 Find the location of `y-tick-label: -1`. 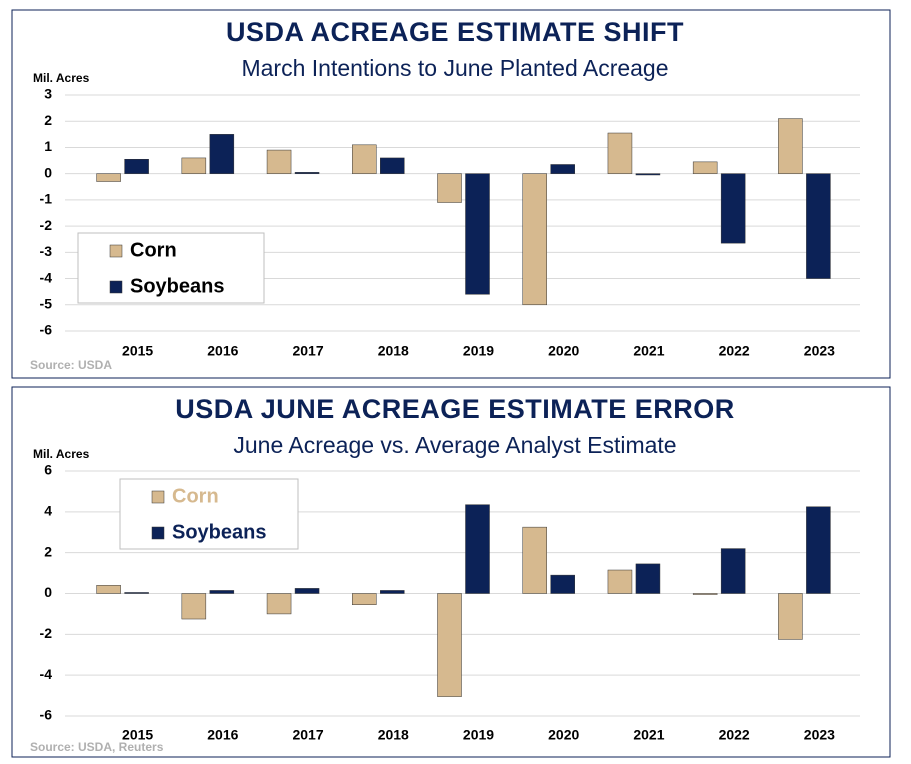

y-tick-label: -1 is located at coordinates (46, 199).